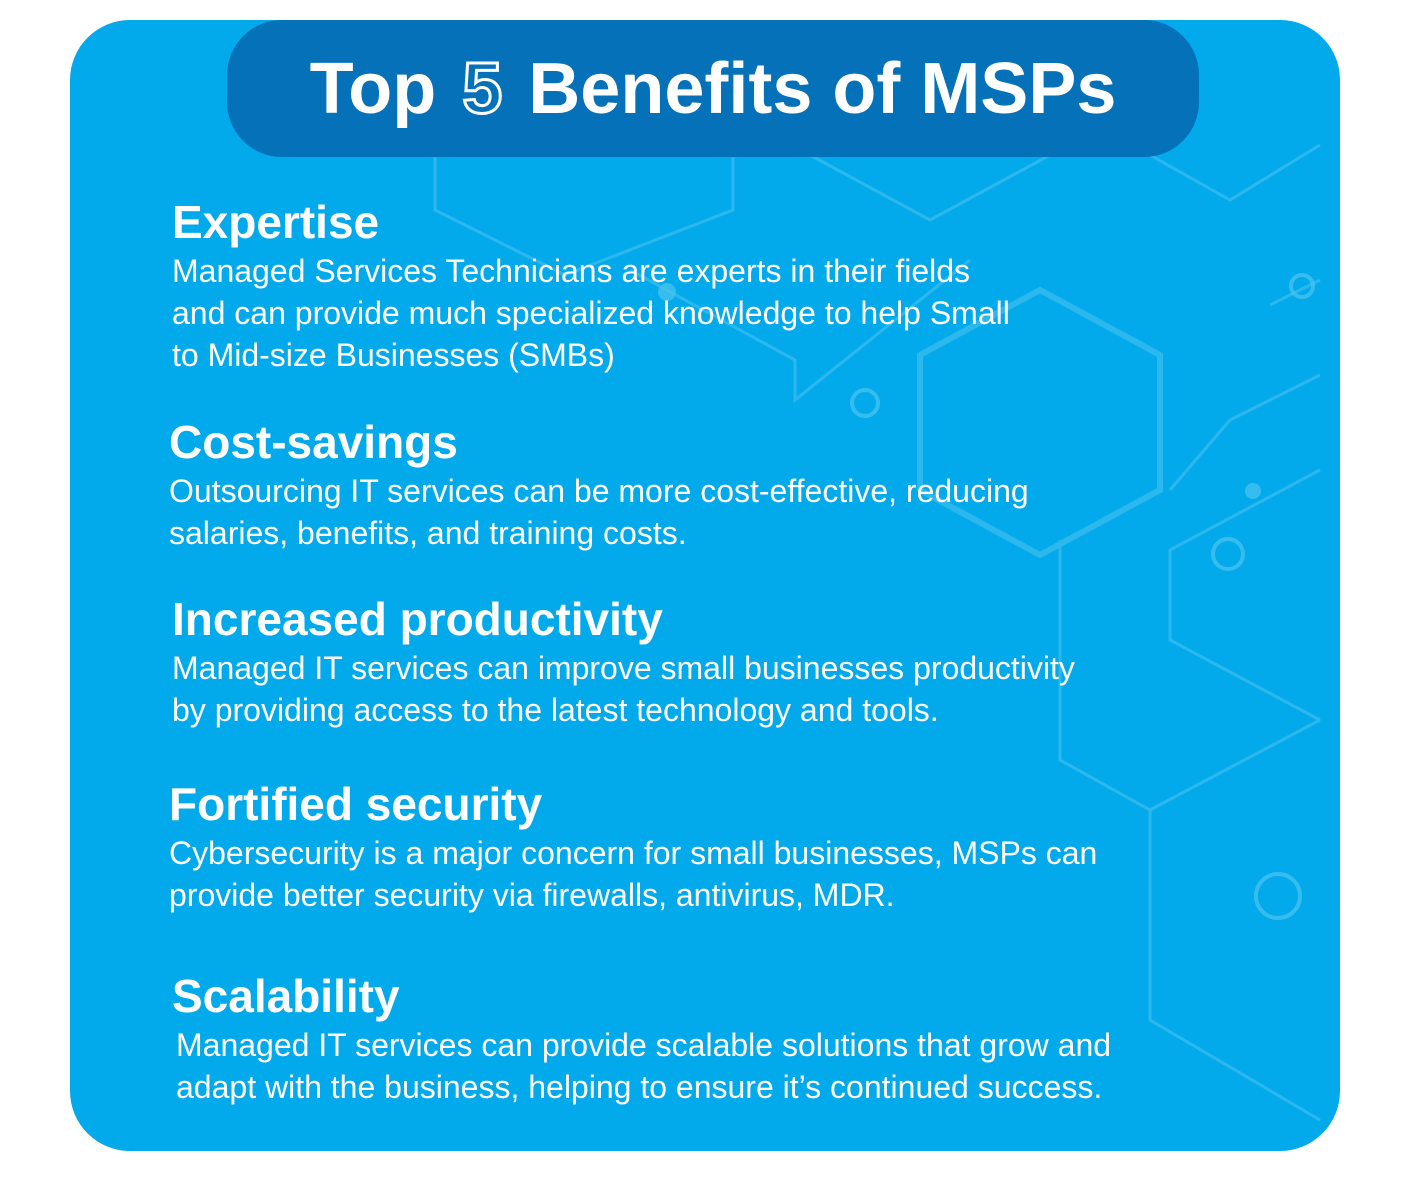 This screenshot has width=1410, height=1182. Describe the element at coordinates (428, 533) in the screenshot. I see `benefit-text-line: salaries, benefits, and training costs.` at that location.